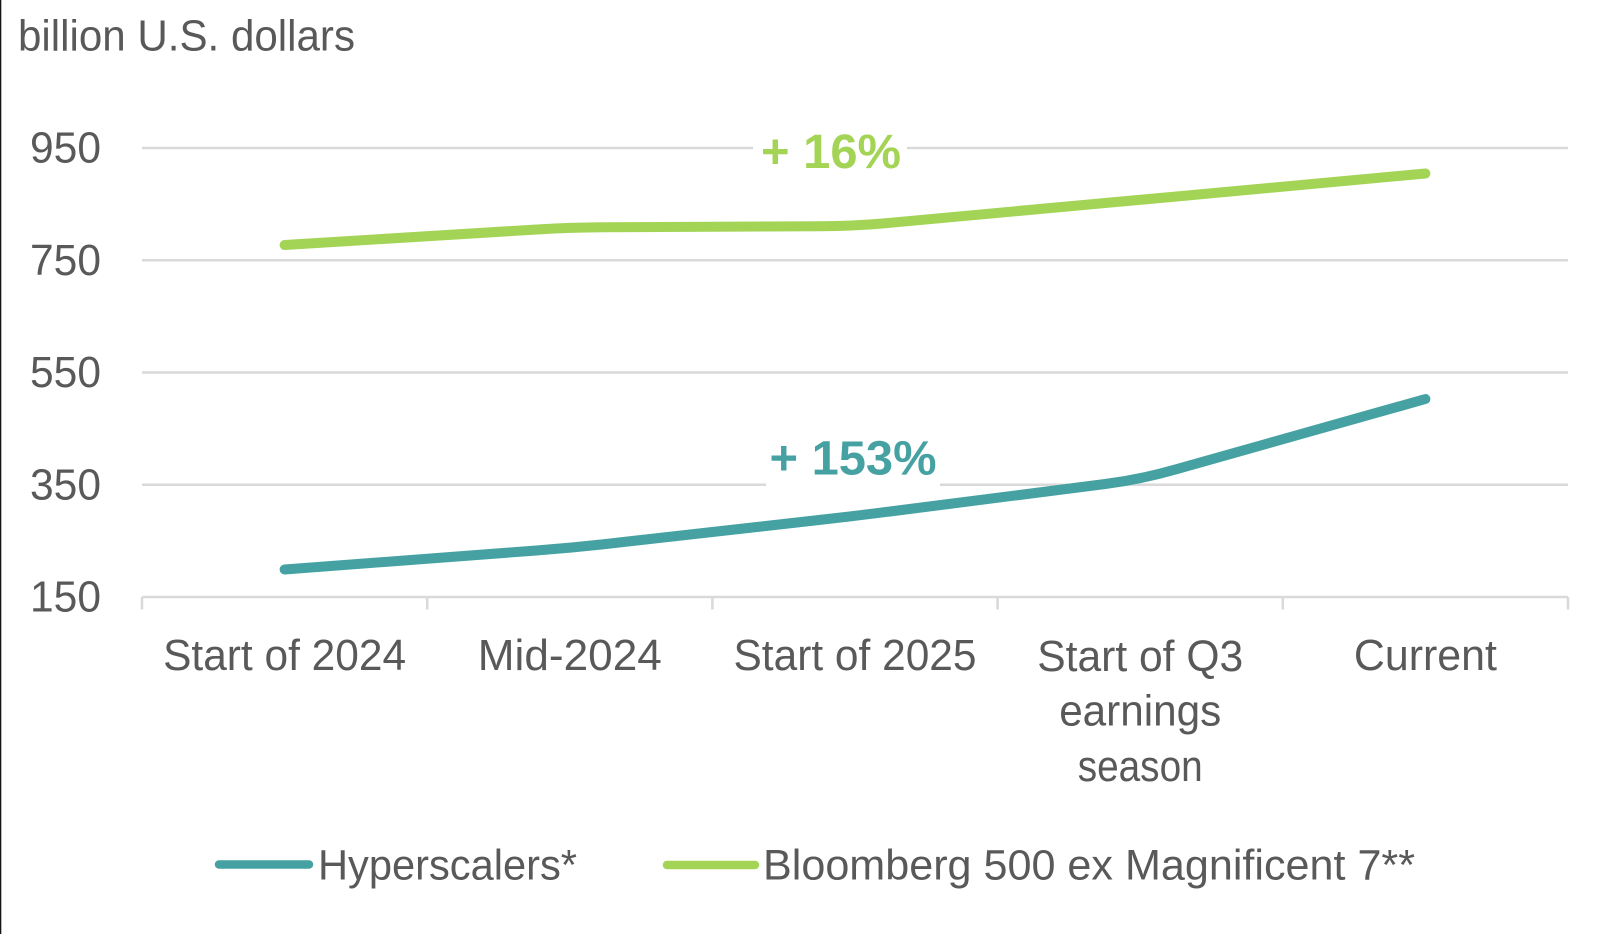 The width and height of the screenshot is (1618, 934). What do you see at coordinates (65, 260) in the screenshot?
I see `svg-text: 750` at bounding box center [65, 260].